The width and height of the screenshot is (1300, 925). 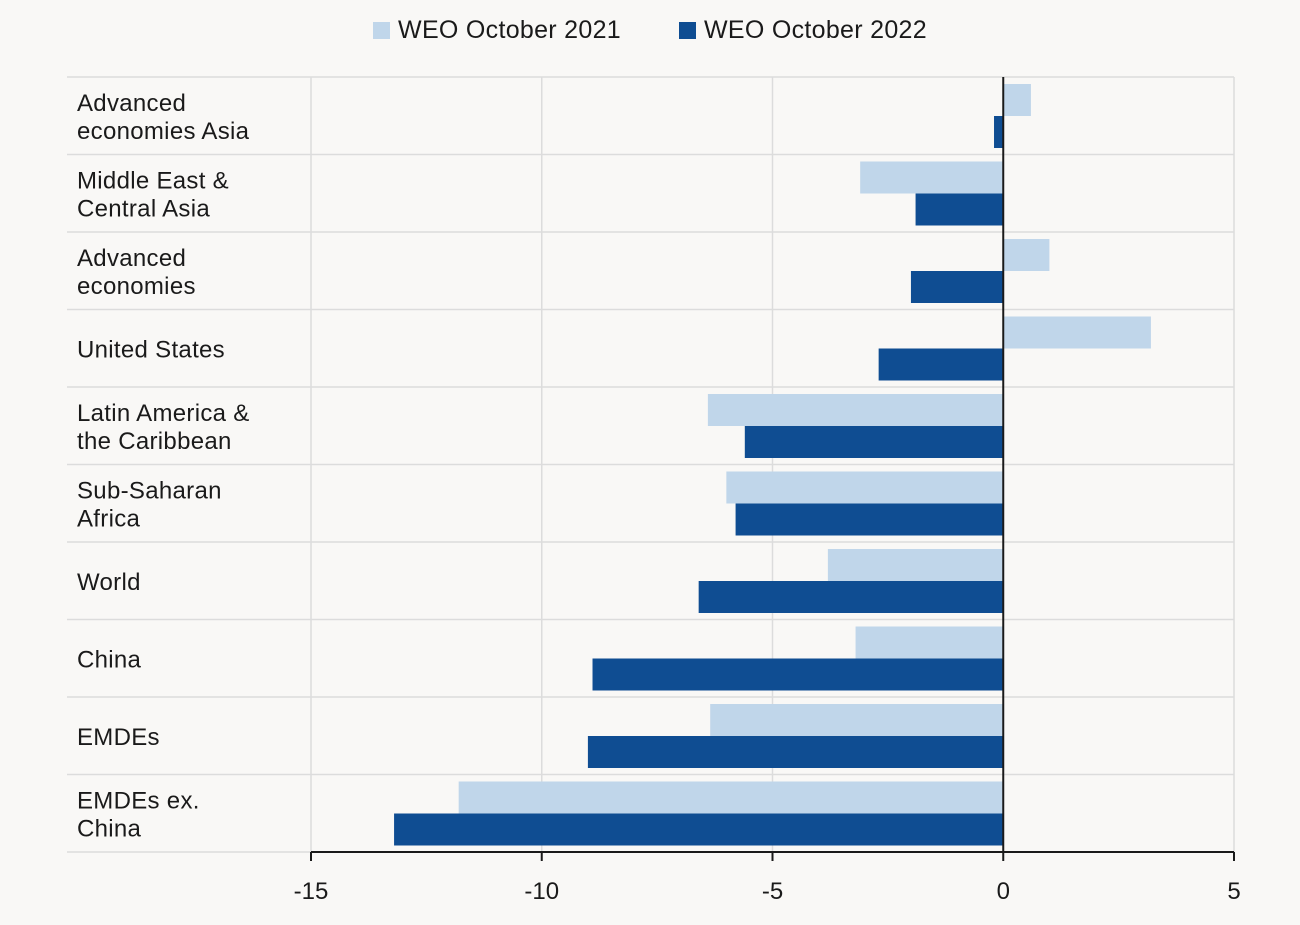 I want to click on legend-item-2022: WEO October 2022, so click(x=803, y=30).